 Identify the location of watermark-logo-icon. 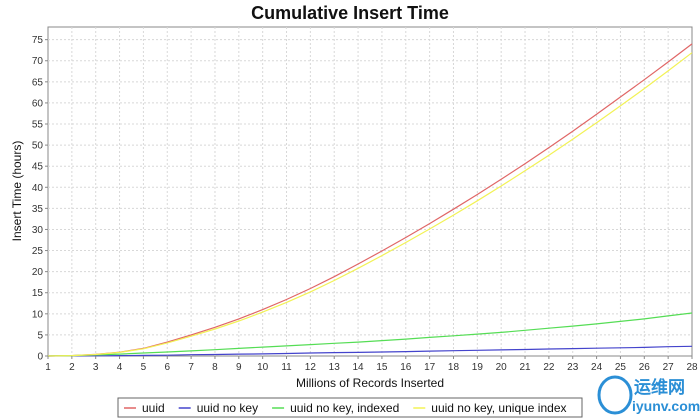
(615, 395).